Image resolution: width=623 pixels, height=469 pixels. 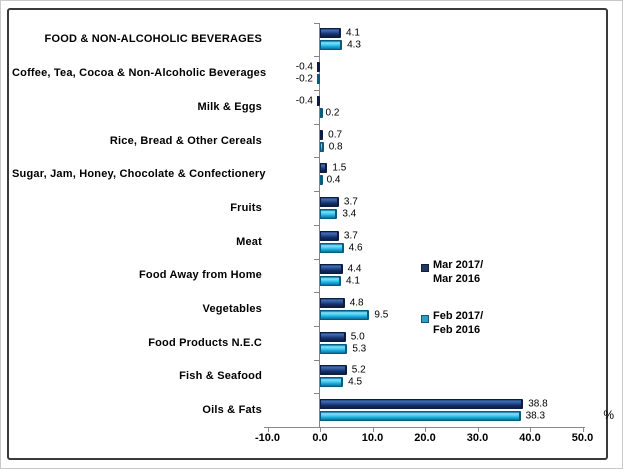 What do you see at coordinates (458, 323) in the screenshot?
I see `legend-label-feb: Feb 2017/ Feb 2016` at bounding box center [458, 323].